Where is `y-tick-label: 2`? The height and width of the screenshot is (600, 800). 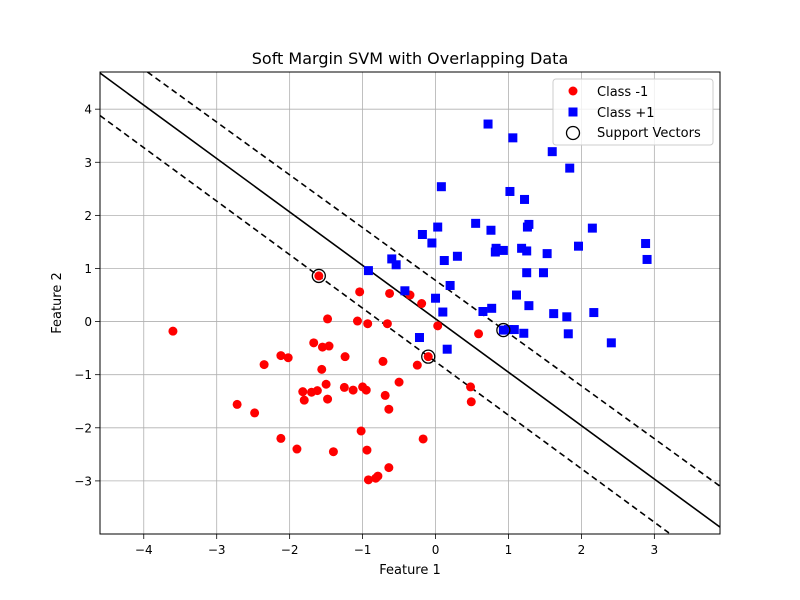 y-tick-label: 2 is located at coordinates (88, 216).